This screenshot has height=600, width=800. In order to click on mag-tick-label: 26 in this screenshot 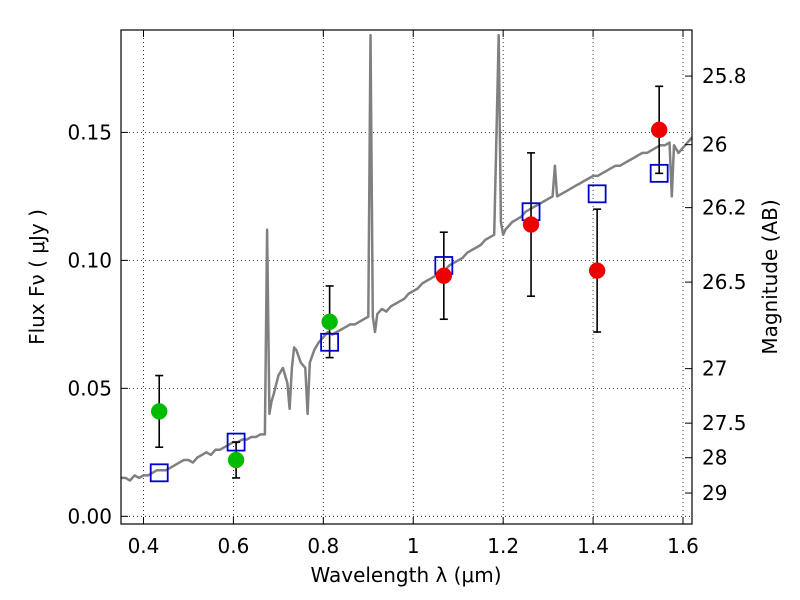, I will do `click(714, 145)`.